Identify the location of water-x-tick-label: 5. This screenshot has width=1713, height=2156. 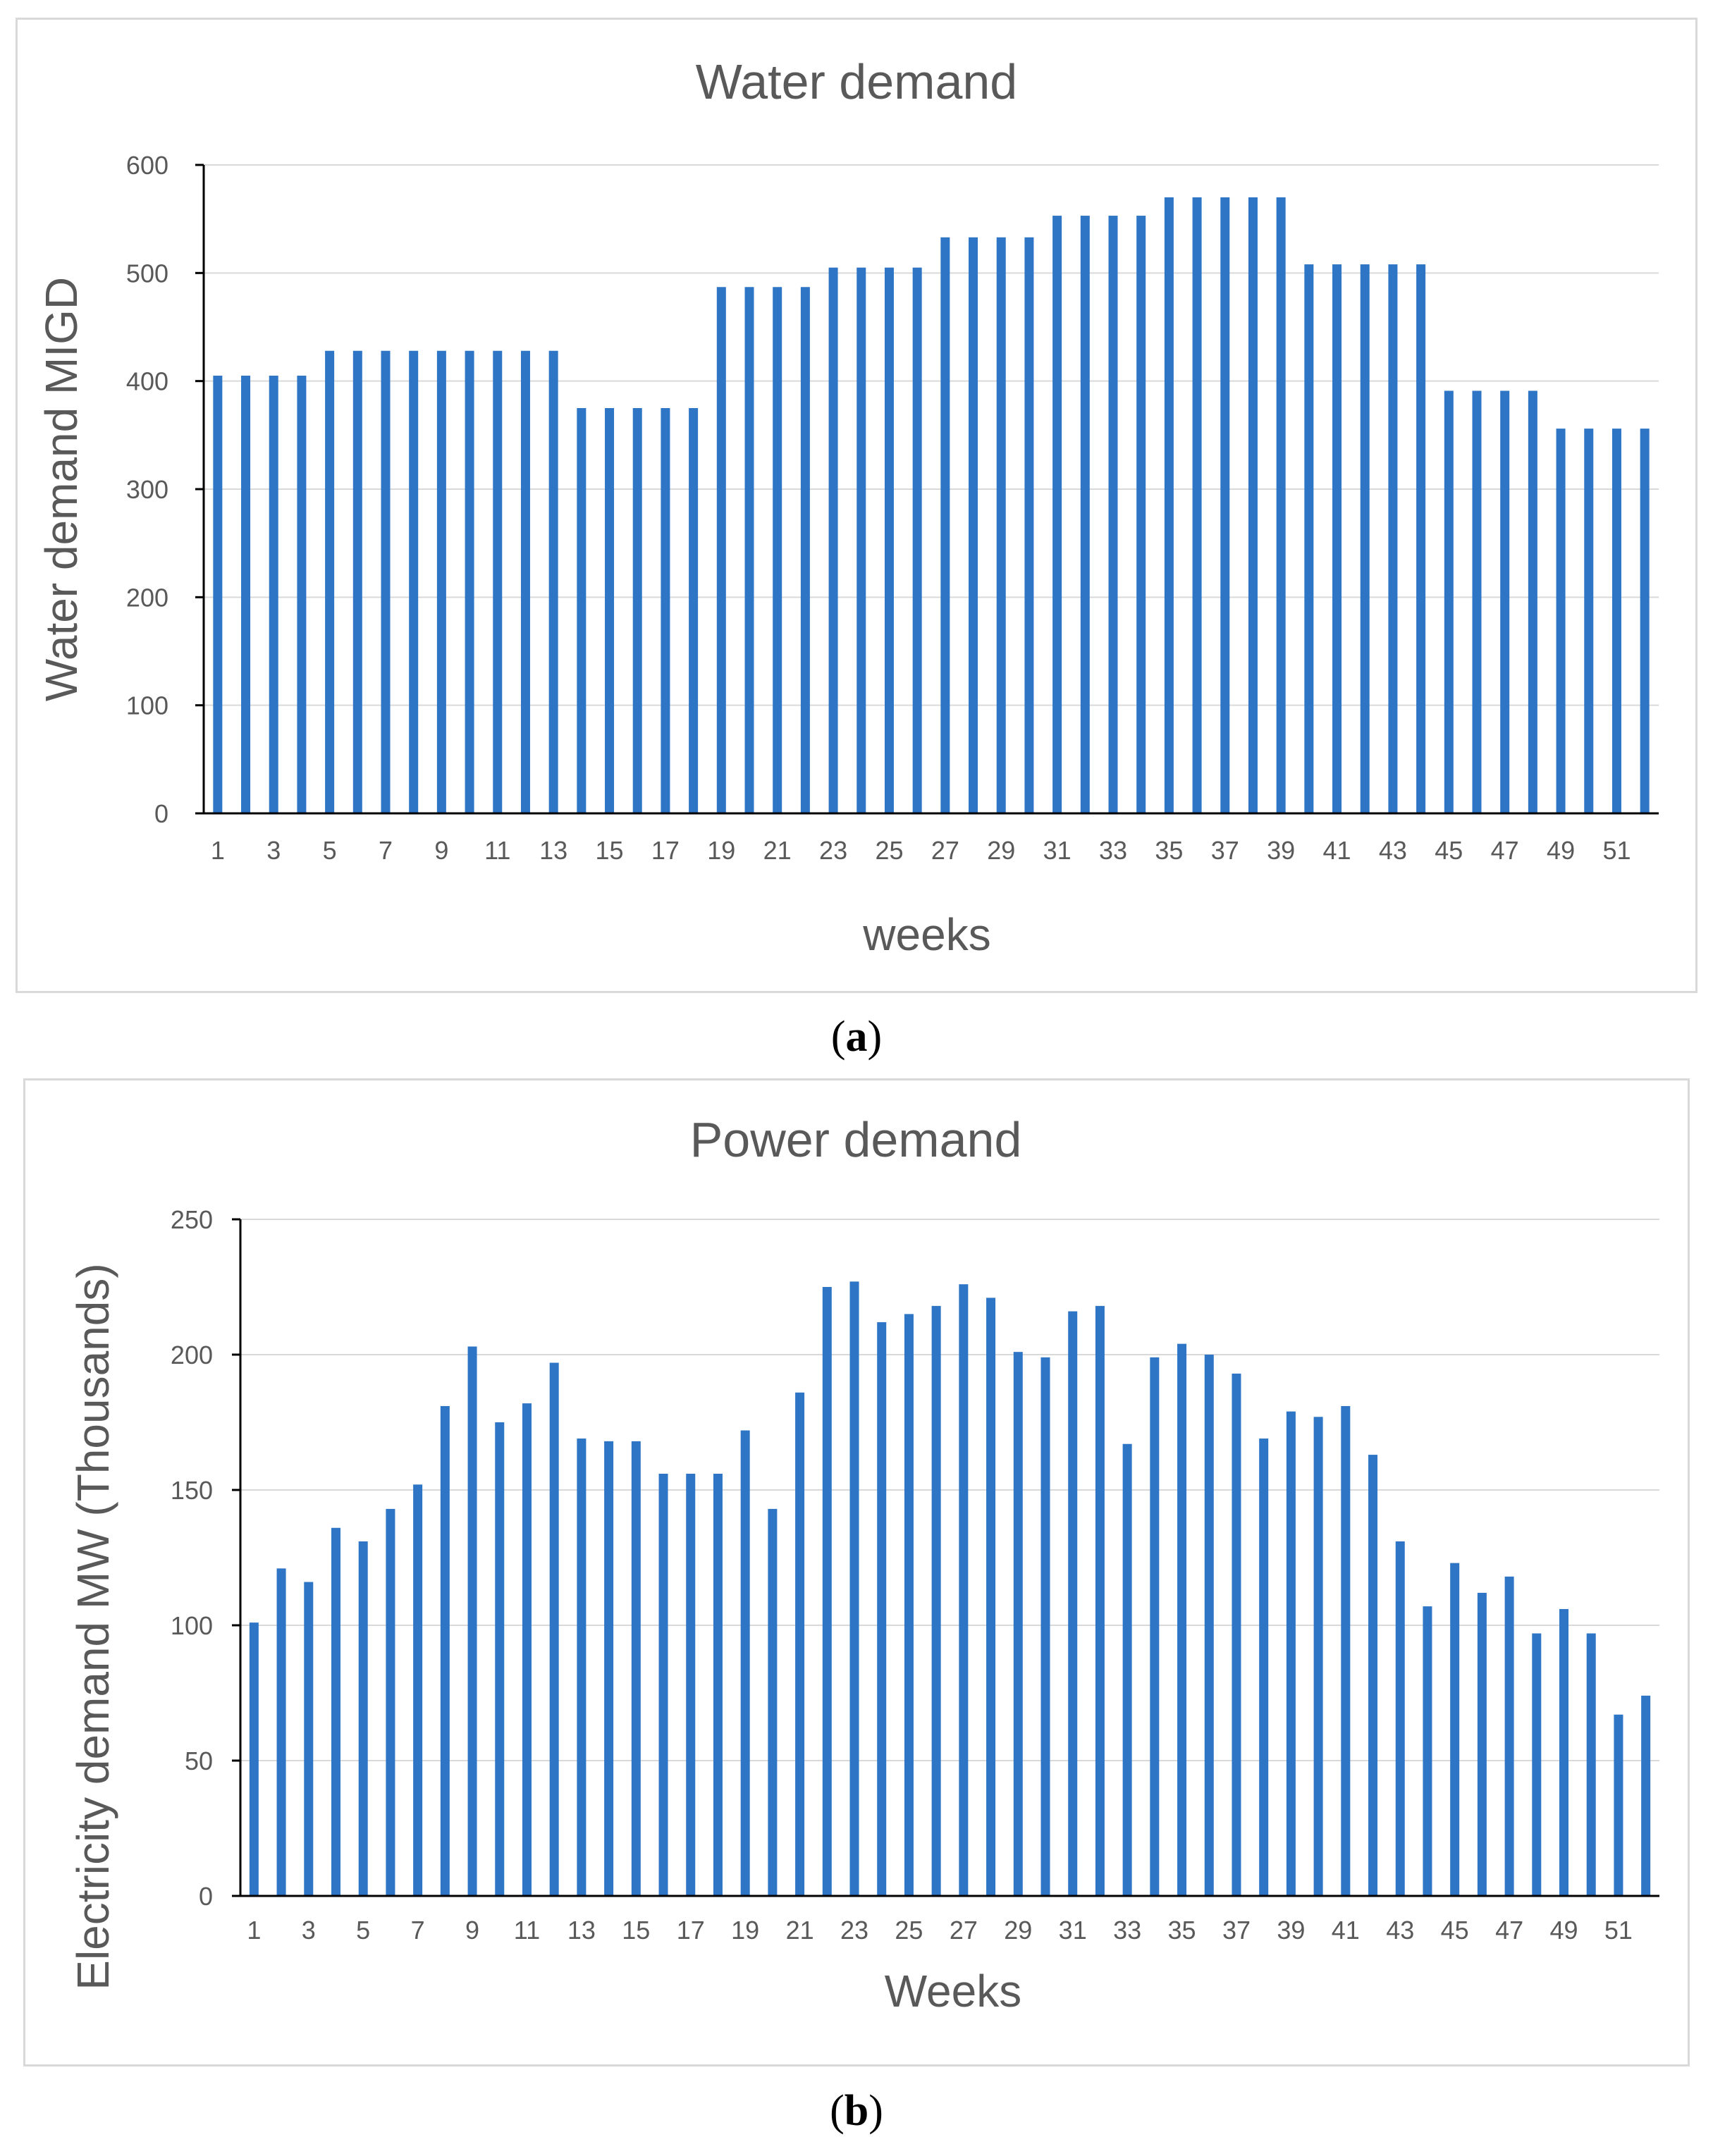
(330, 850).